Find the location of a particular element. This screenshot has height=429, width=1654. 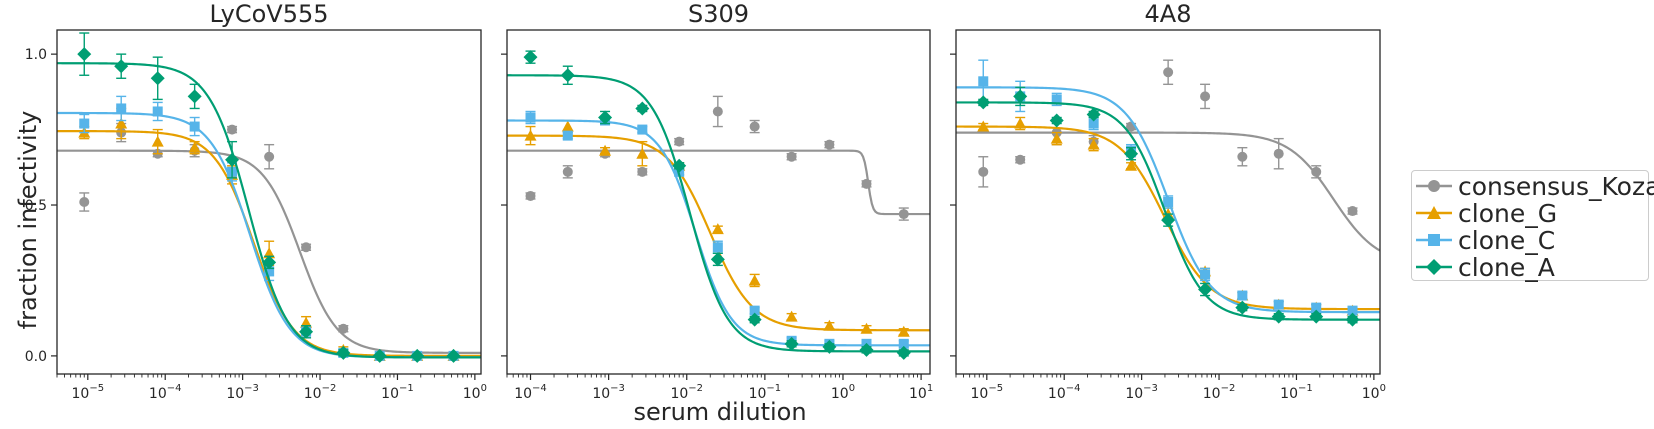

legend-item-consensus-kozak: consensus_Kozak is located at coordinates (1533, 186).